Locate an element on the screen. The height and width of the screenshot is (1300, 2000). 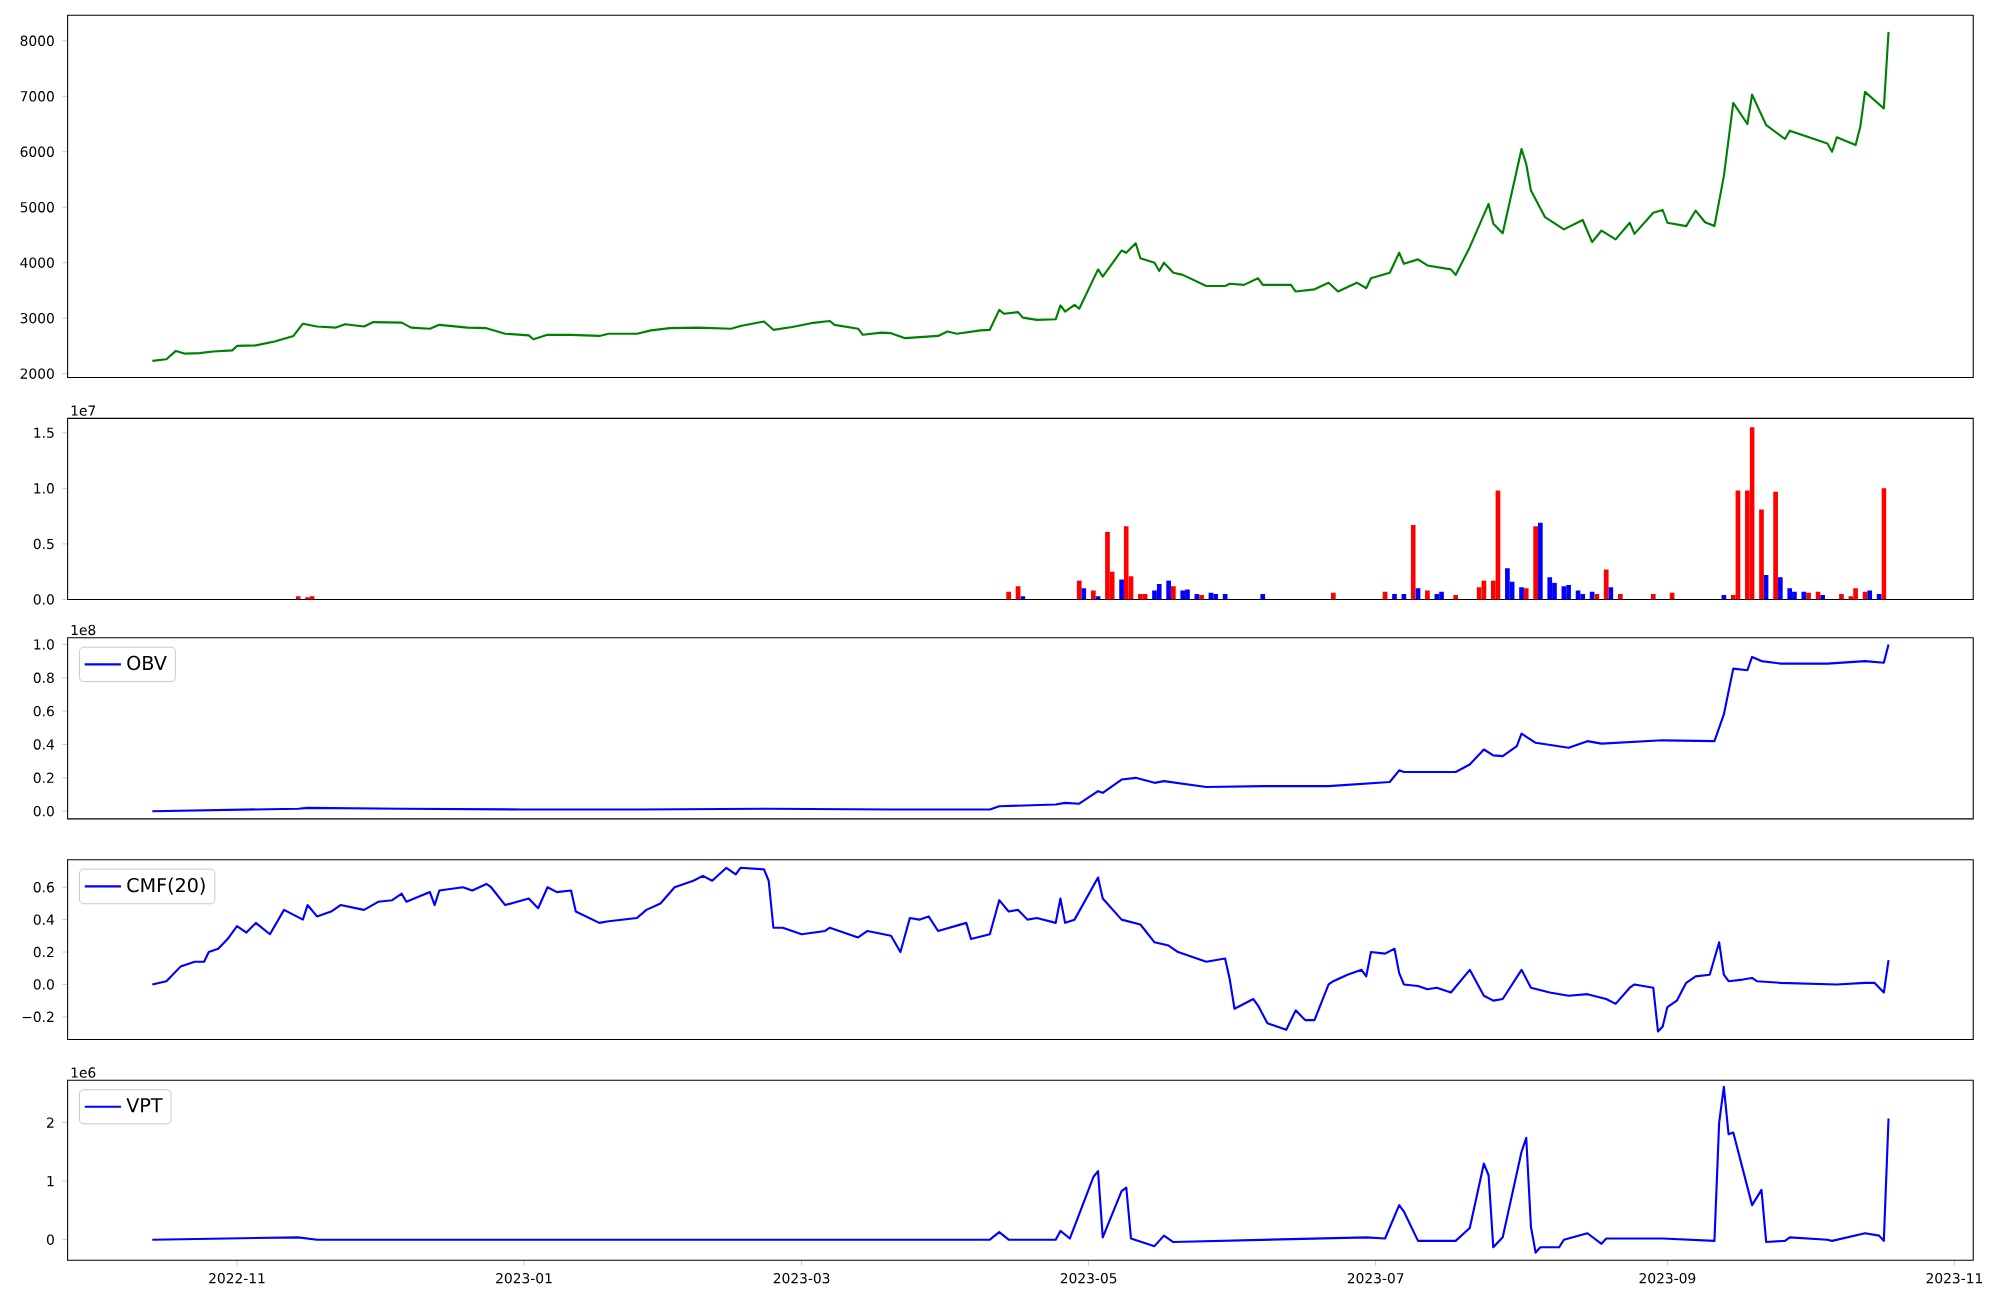
y-tick-label: 7000 is located at coordinates (37, 96).